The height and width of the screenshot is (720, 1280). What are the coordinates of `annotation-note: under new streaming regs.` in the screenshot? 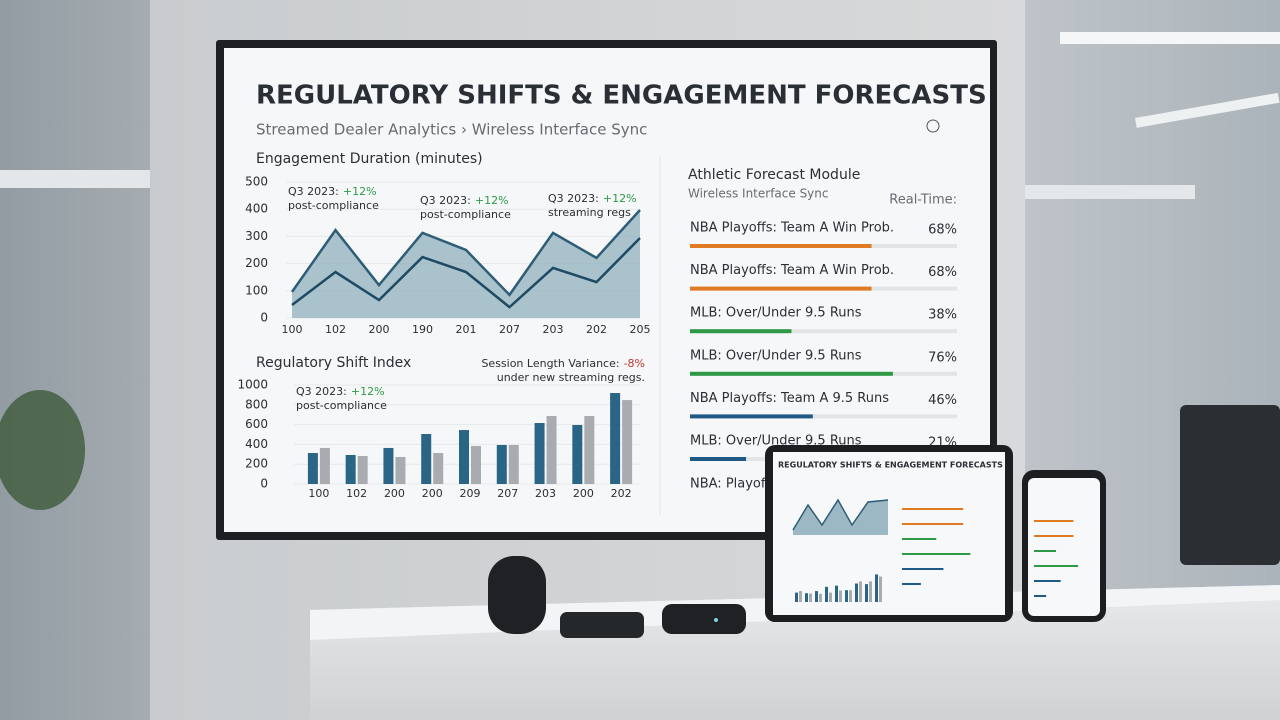 It's located at (571, 377).